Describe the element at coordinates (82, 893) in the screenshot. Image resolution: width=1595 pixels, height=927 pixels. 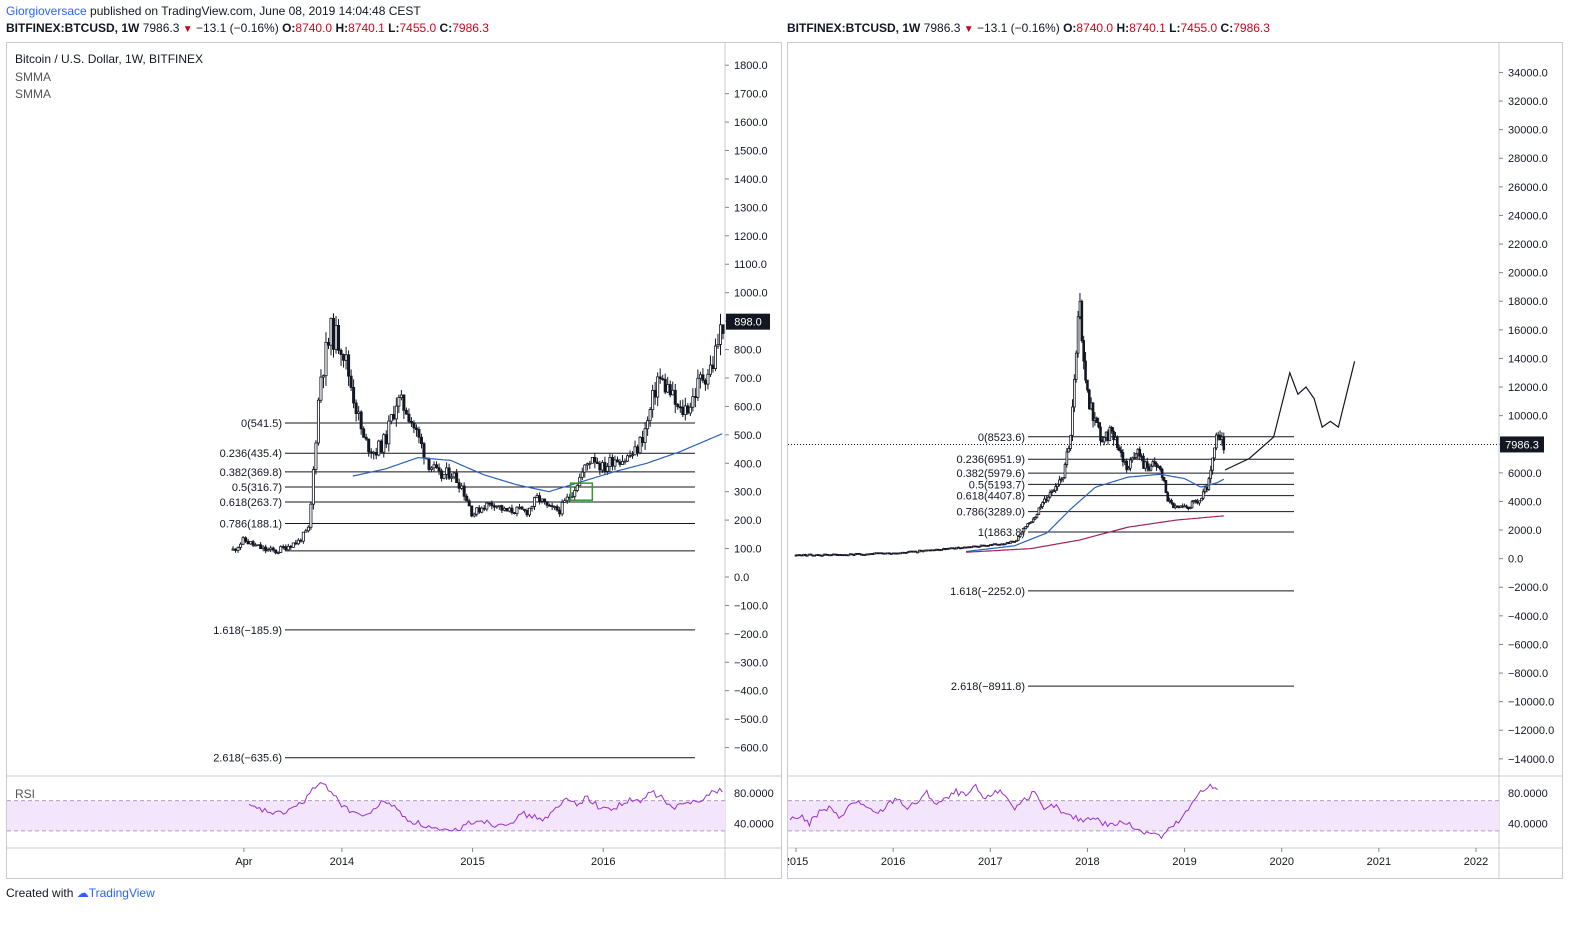
I see `tradingview-logo-icon: ☁` at that location.